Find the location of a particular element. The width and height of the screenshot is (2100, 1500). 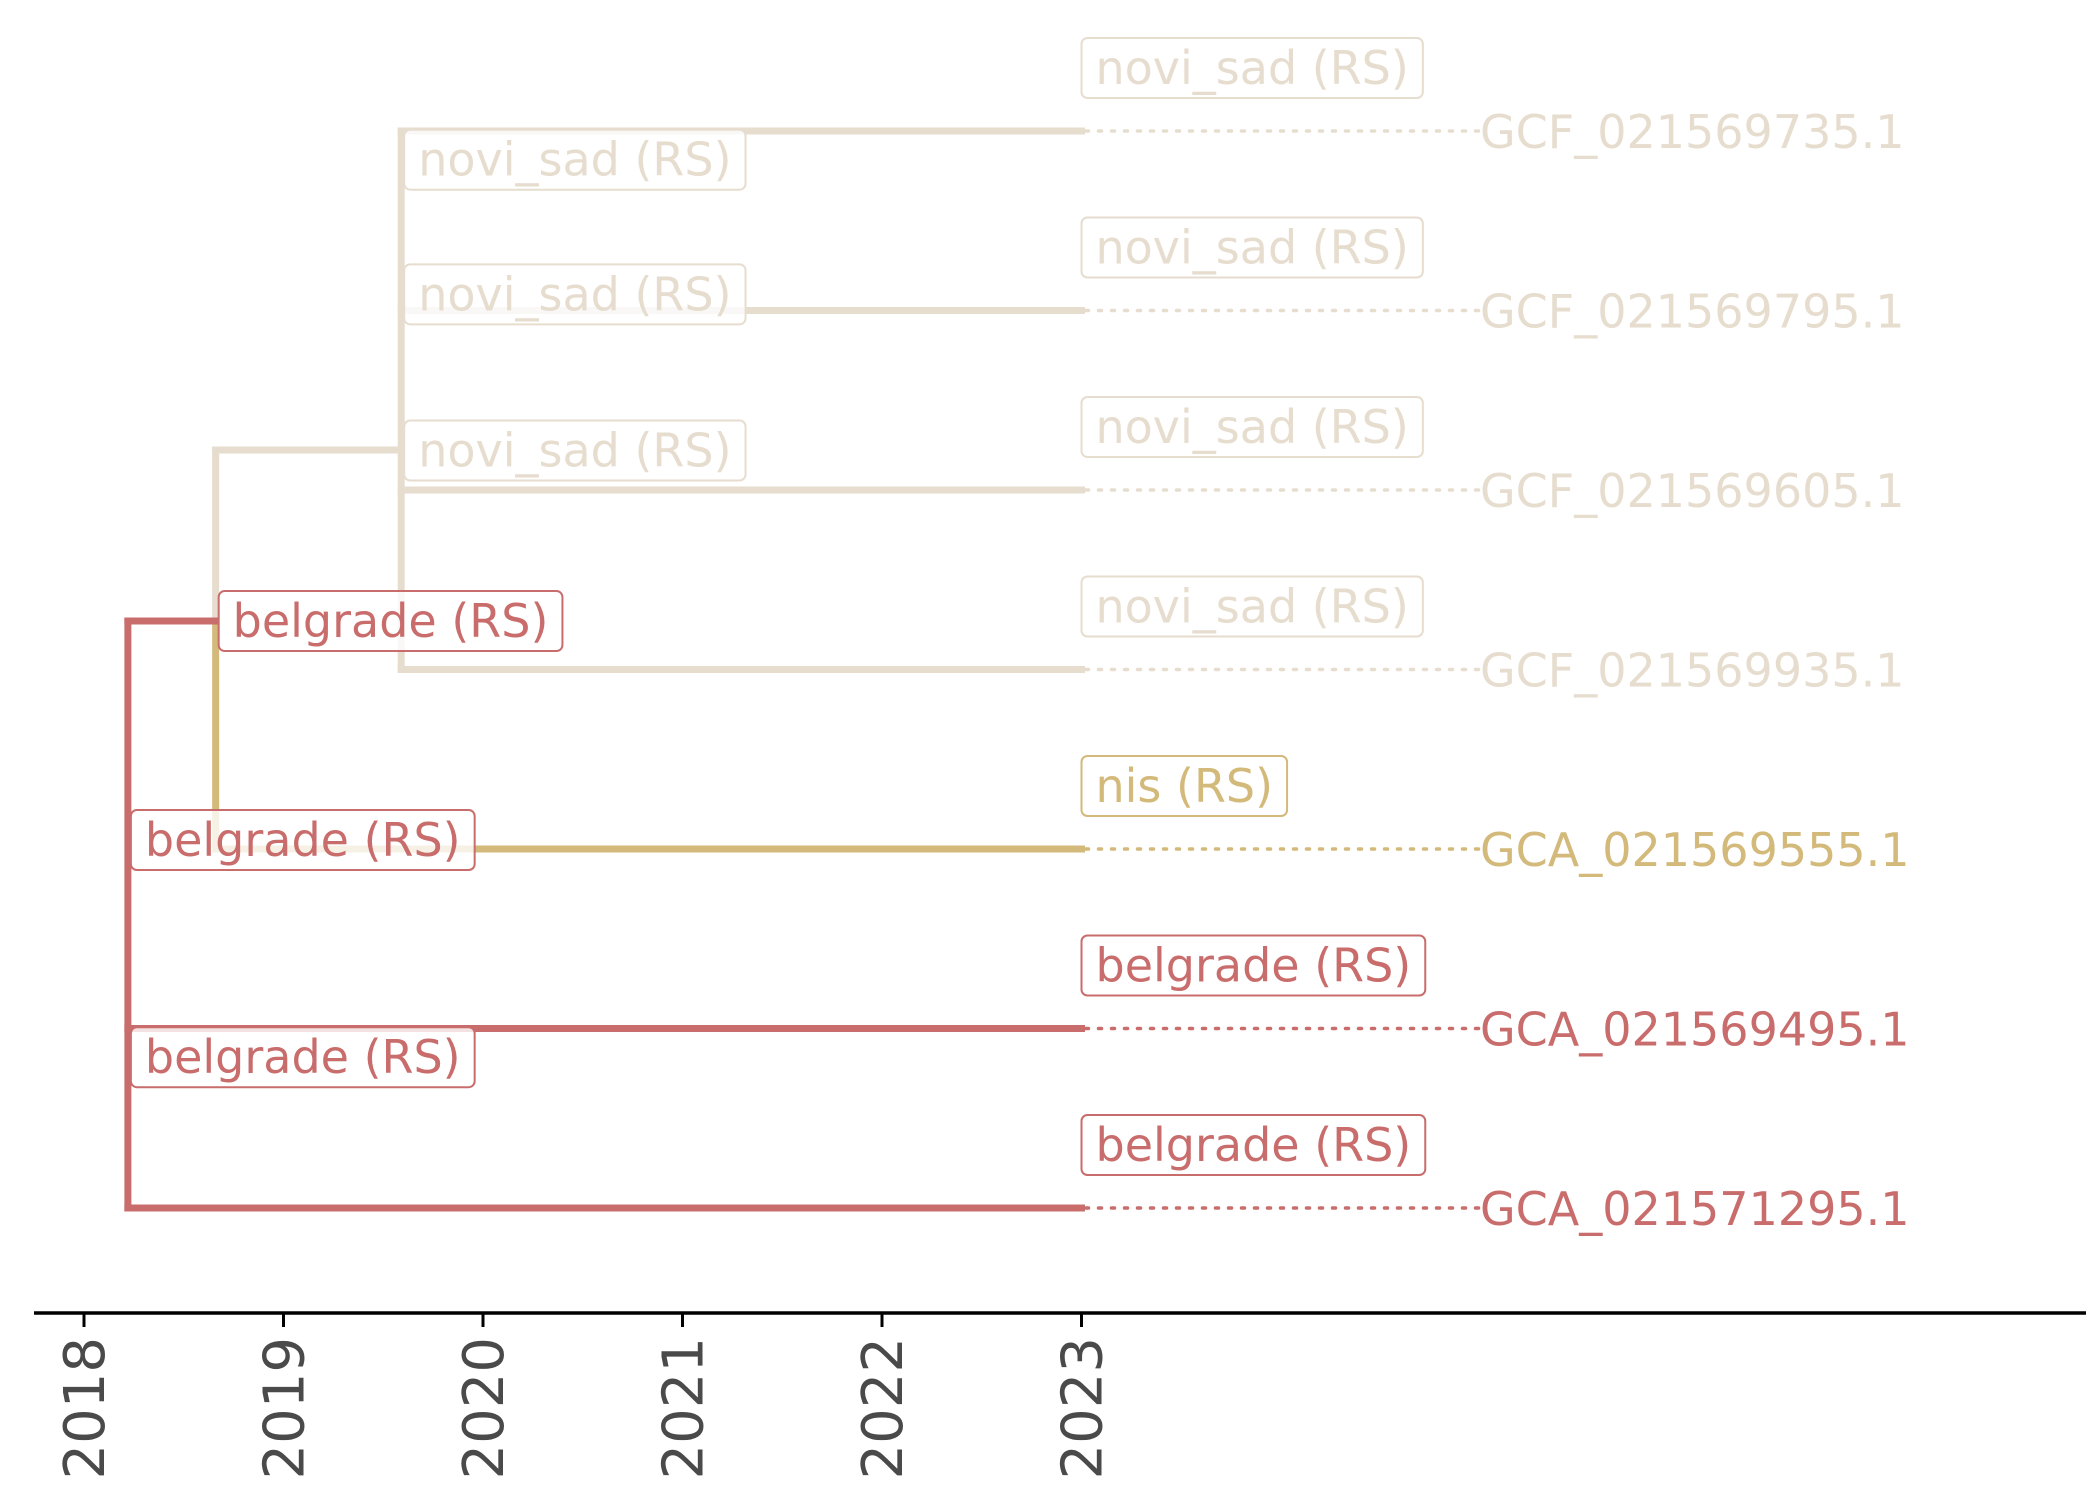

tip-location-label-6: belgrade (RS) is located at coordinates (1253, 1145).